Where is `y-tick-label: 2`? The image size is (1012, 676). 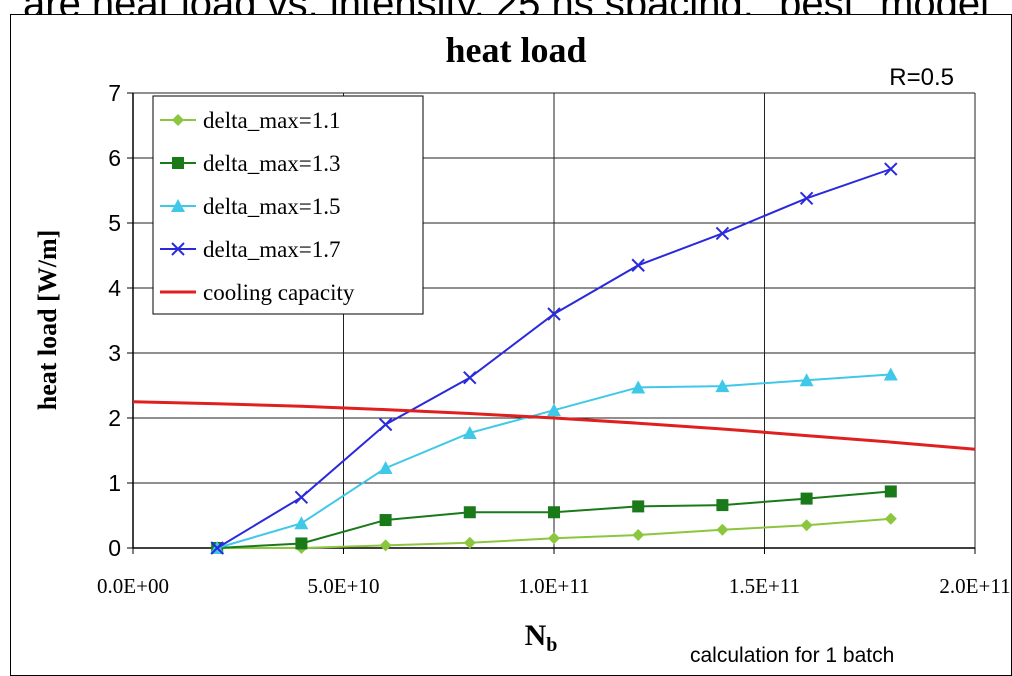
y-tick-label: 2 is located at coordinates (114, 418).